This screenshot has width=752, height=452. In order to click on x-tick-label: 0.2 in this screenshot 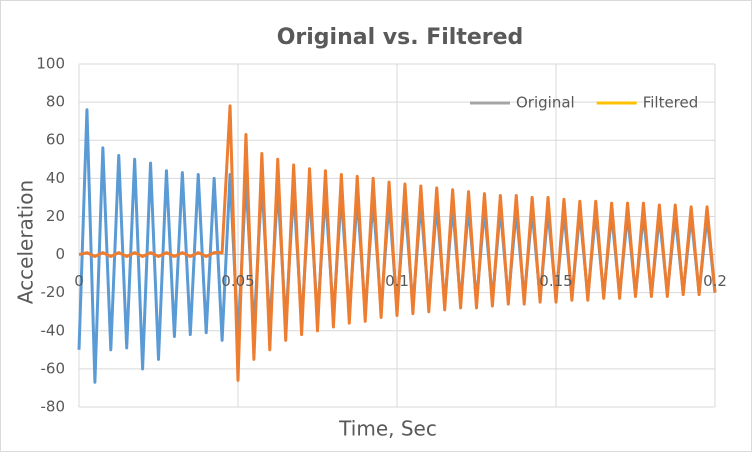, I will do `click(715, 281)`.